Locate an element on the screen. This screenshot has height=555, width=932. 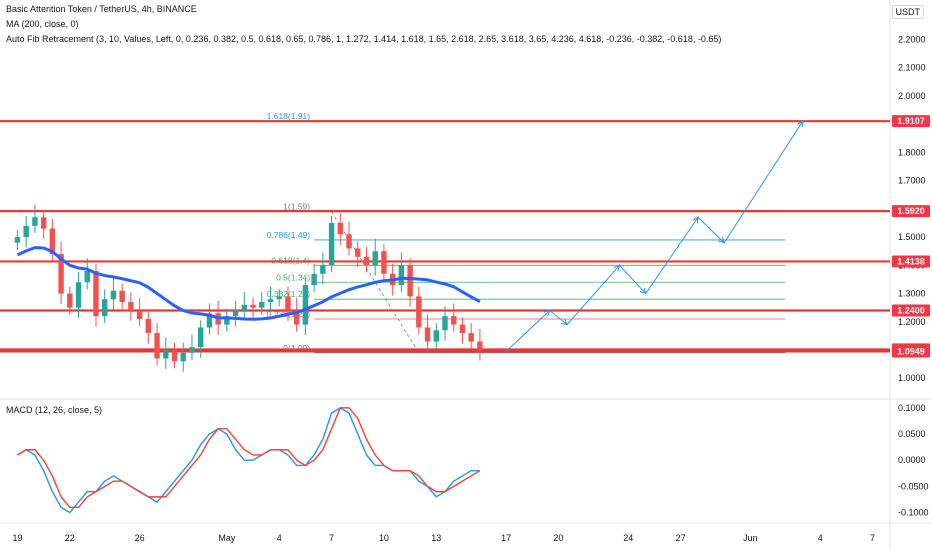
level-label: 1.0949 is located at coordinates (911, 351).